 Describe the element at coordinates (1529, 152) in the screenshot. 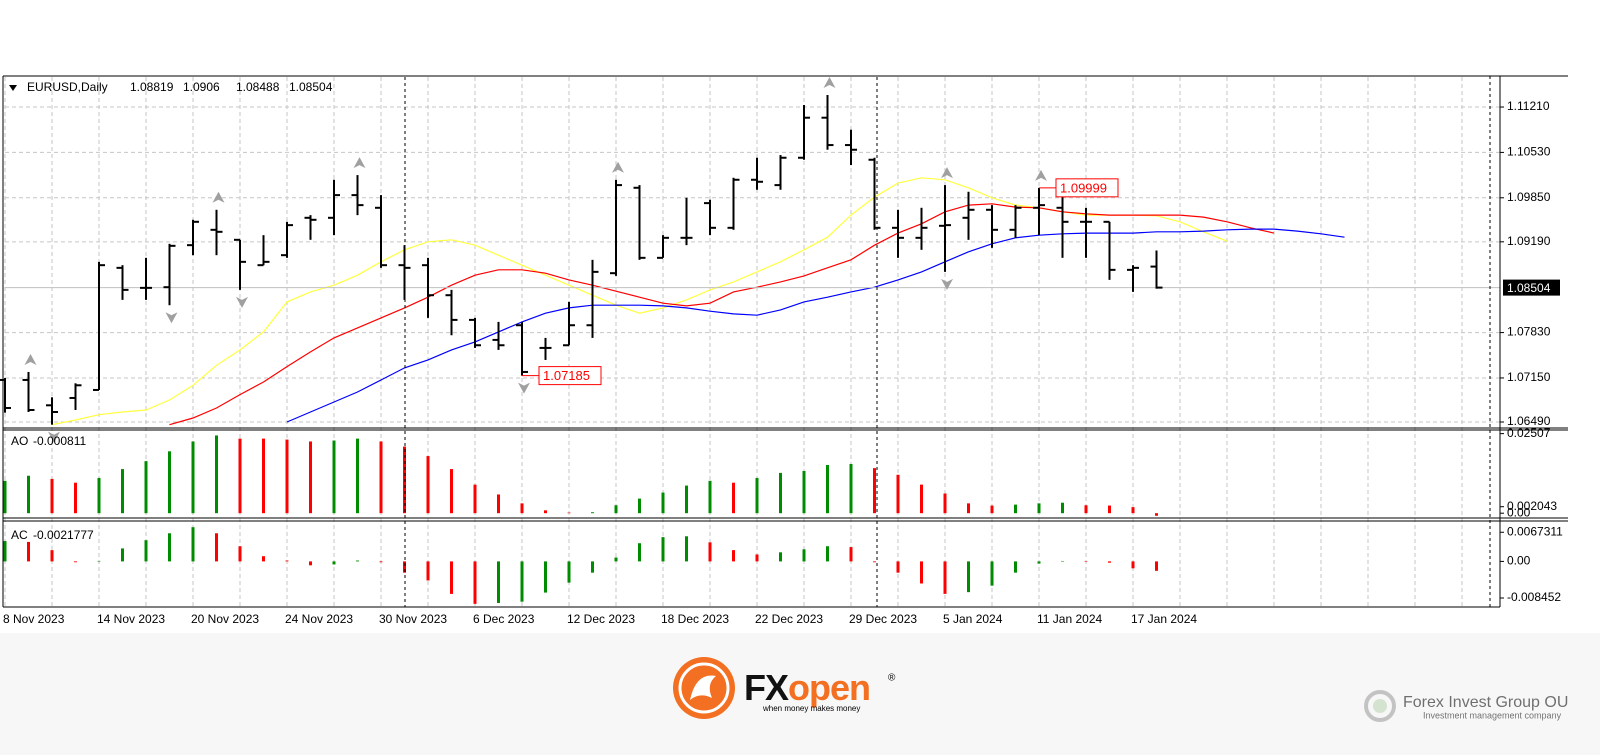

I see `y-tick-label: 1.10530` at that location.